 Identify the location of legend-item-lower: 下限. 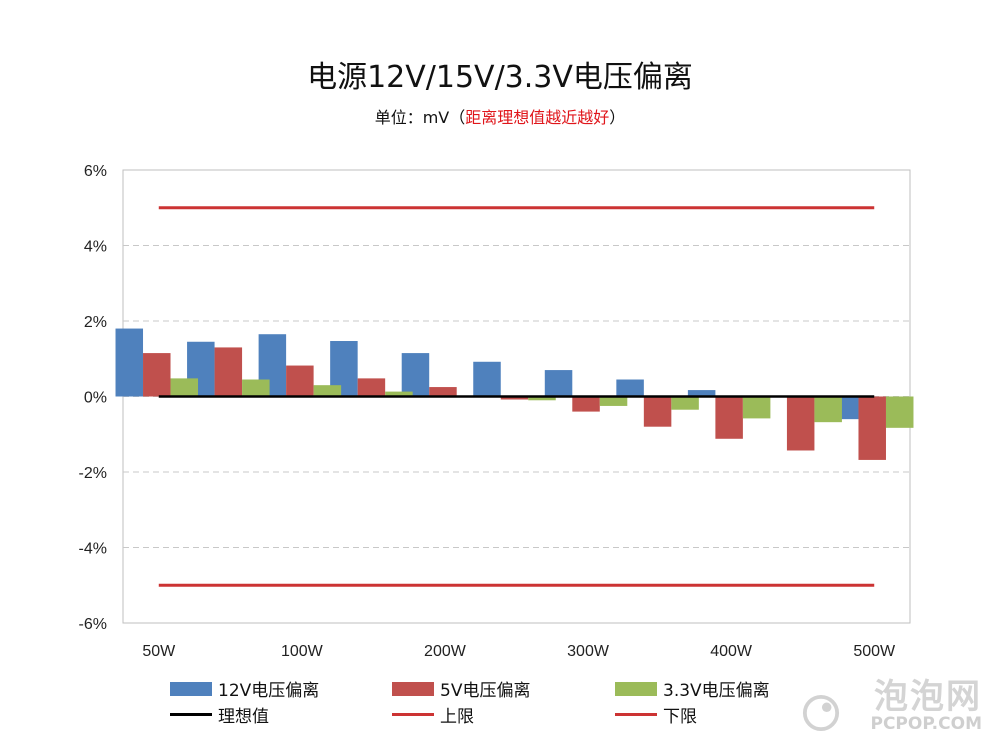
(656, 714).